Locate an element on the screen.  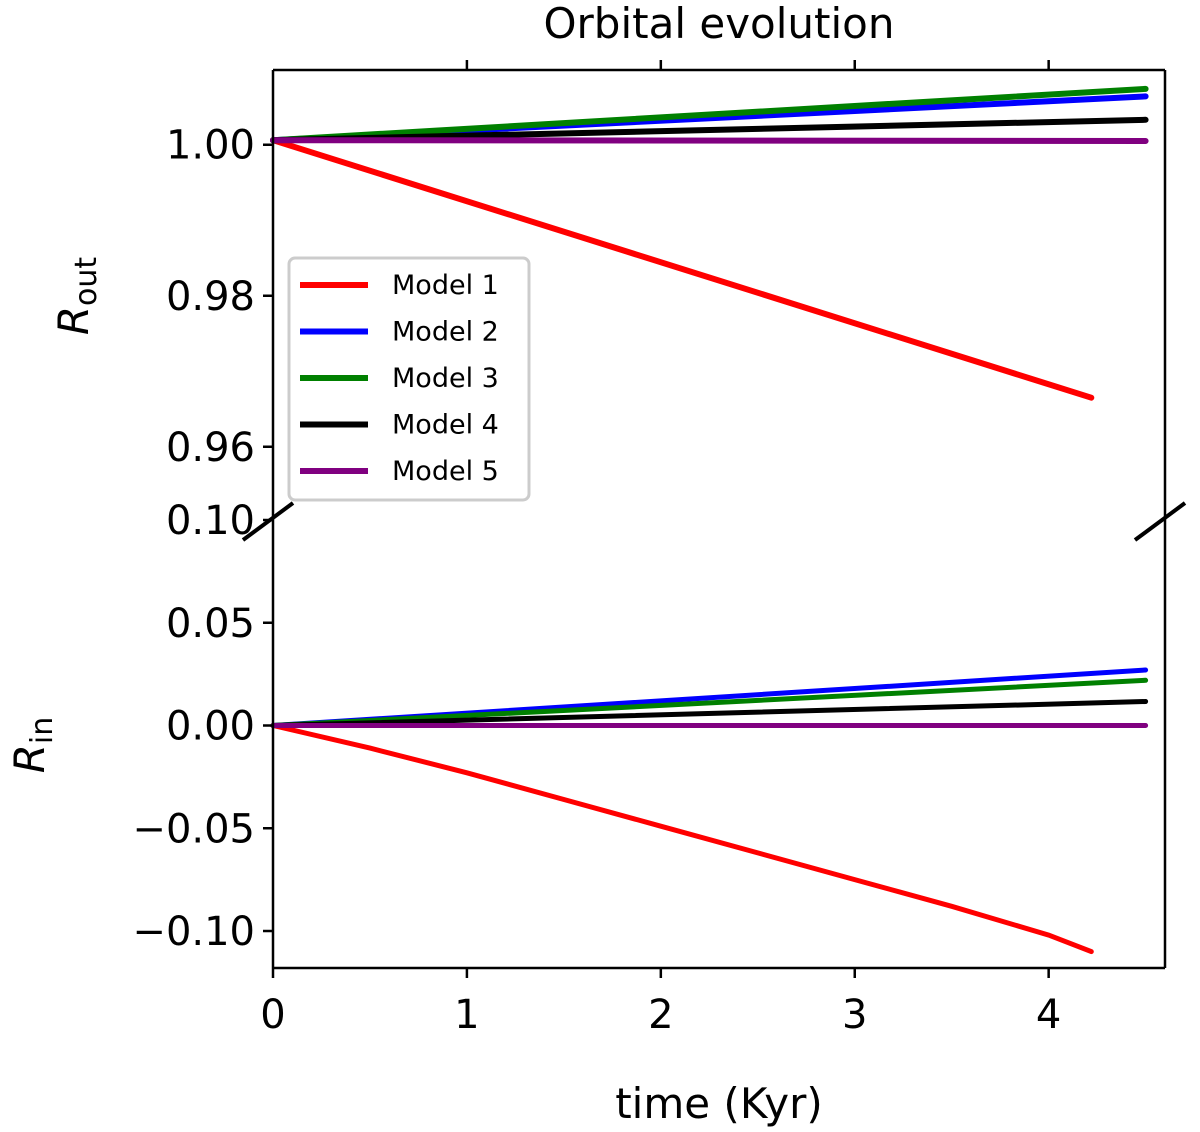
x-tick-label: 2 is located at coordinates (660, 1015).